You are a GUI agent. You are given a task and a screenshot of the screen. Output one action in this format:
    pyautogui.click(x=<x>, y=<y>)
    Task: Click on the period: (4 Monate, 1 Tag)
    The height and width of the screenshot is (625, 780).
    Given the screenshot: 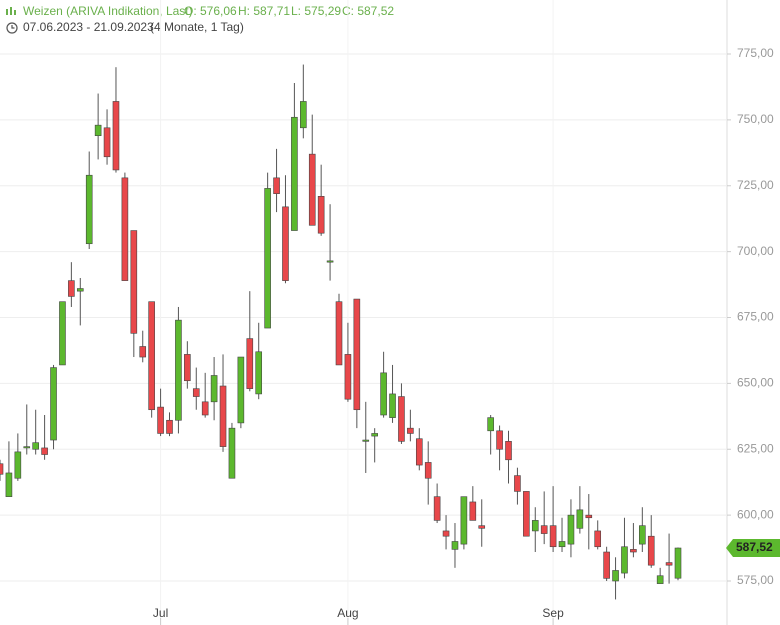 What is the action you would take?
    pyautogui.click(x=197, y=27)
    